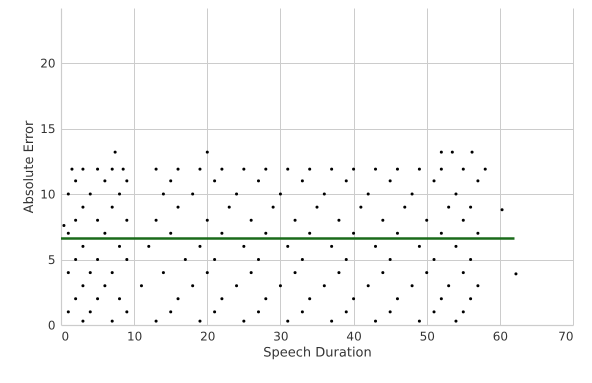  Describe the element at coordinates (52, 260) in the screenshot. I see `y-tick-label: 5` at that location.